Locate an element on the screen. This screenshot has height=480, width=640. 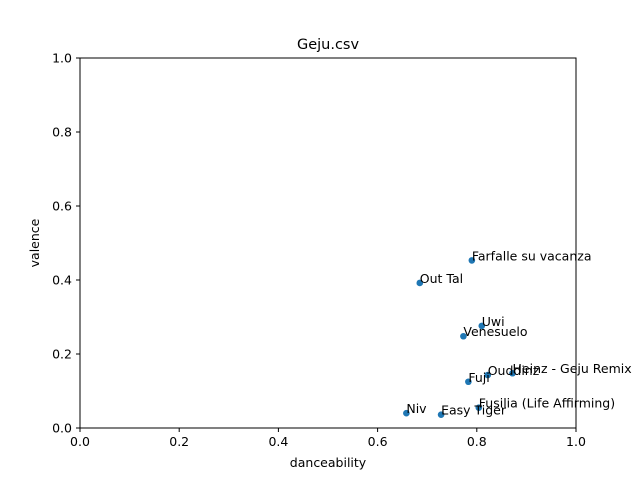
y-tick-label: 0.8 is located at coordinates (62, 132).